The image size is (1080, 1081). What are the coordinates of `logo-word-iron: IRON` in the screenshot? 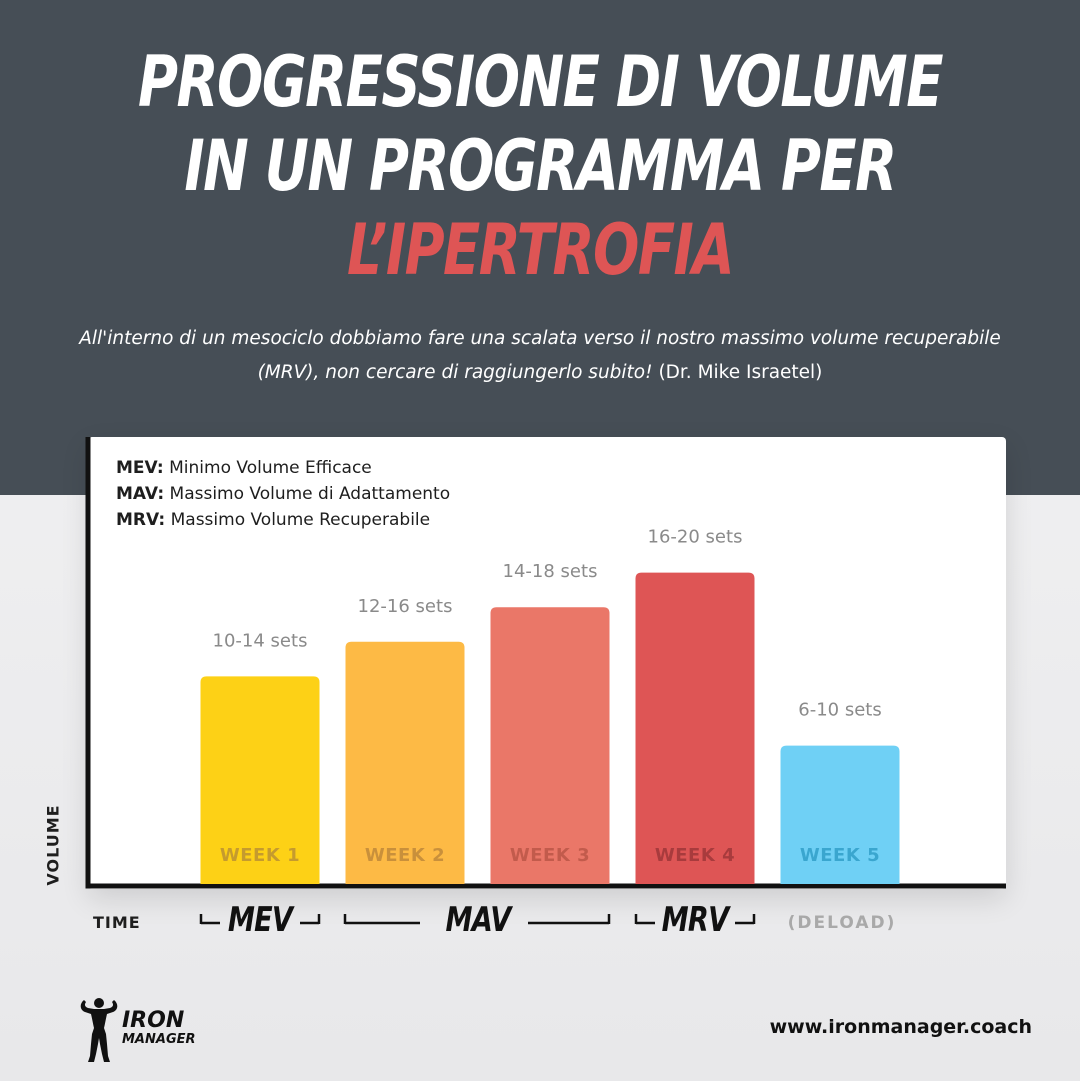 It's located at (153, 1020).